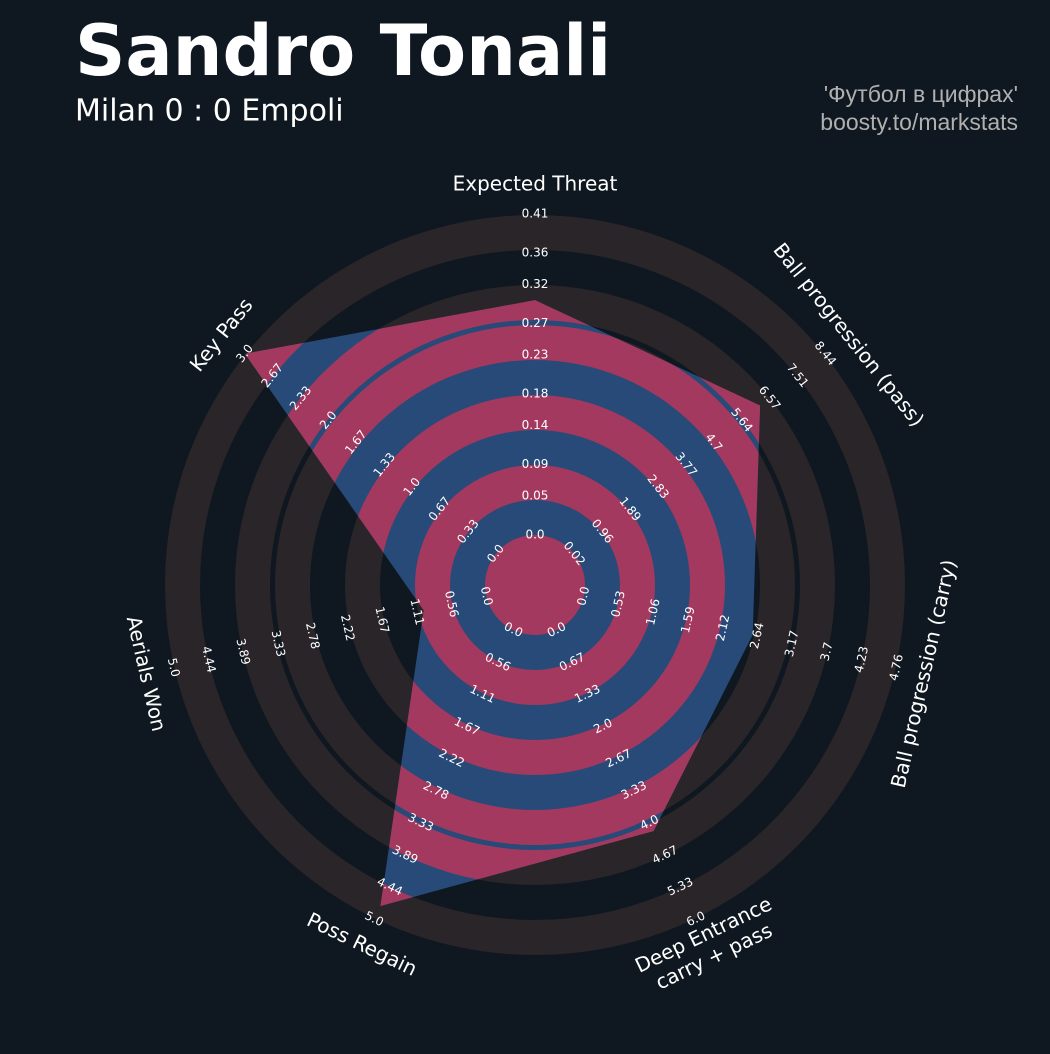 The image size is (1050, 1054). What do you see at coordinates (653, 611) in the screenshot?
I see `tick-label: 1.06` at bounding box center [653, 611].